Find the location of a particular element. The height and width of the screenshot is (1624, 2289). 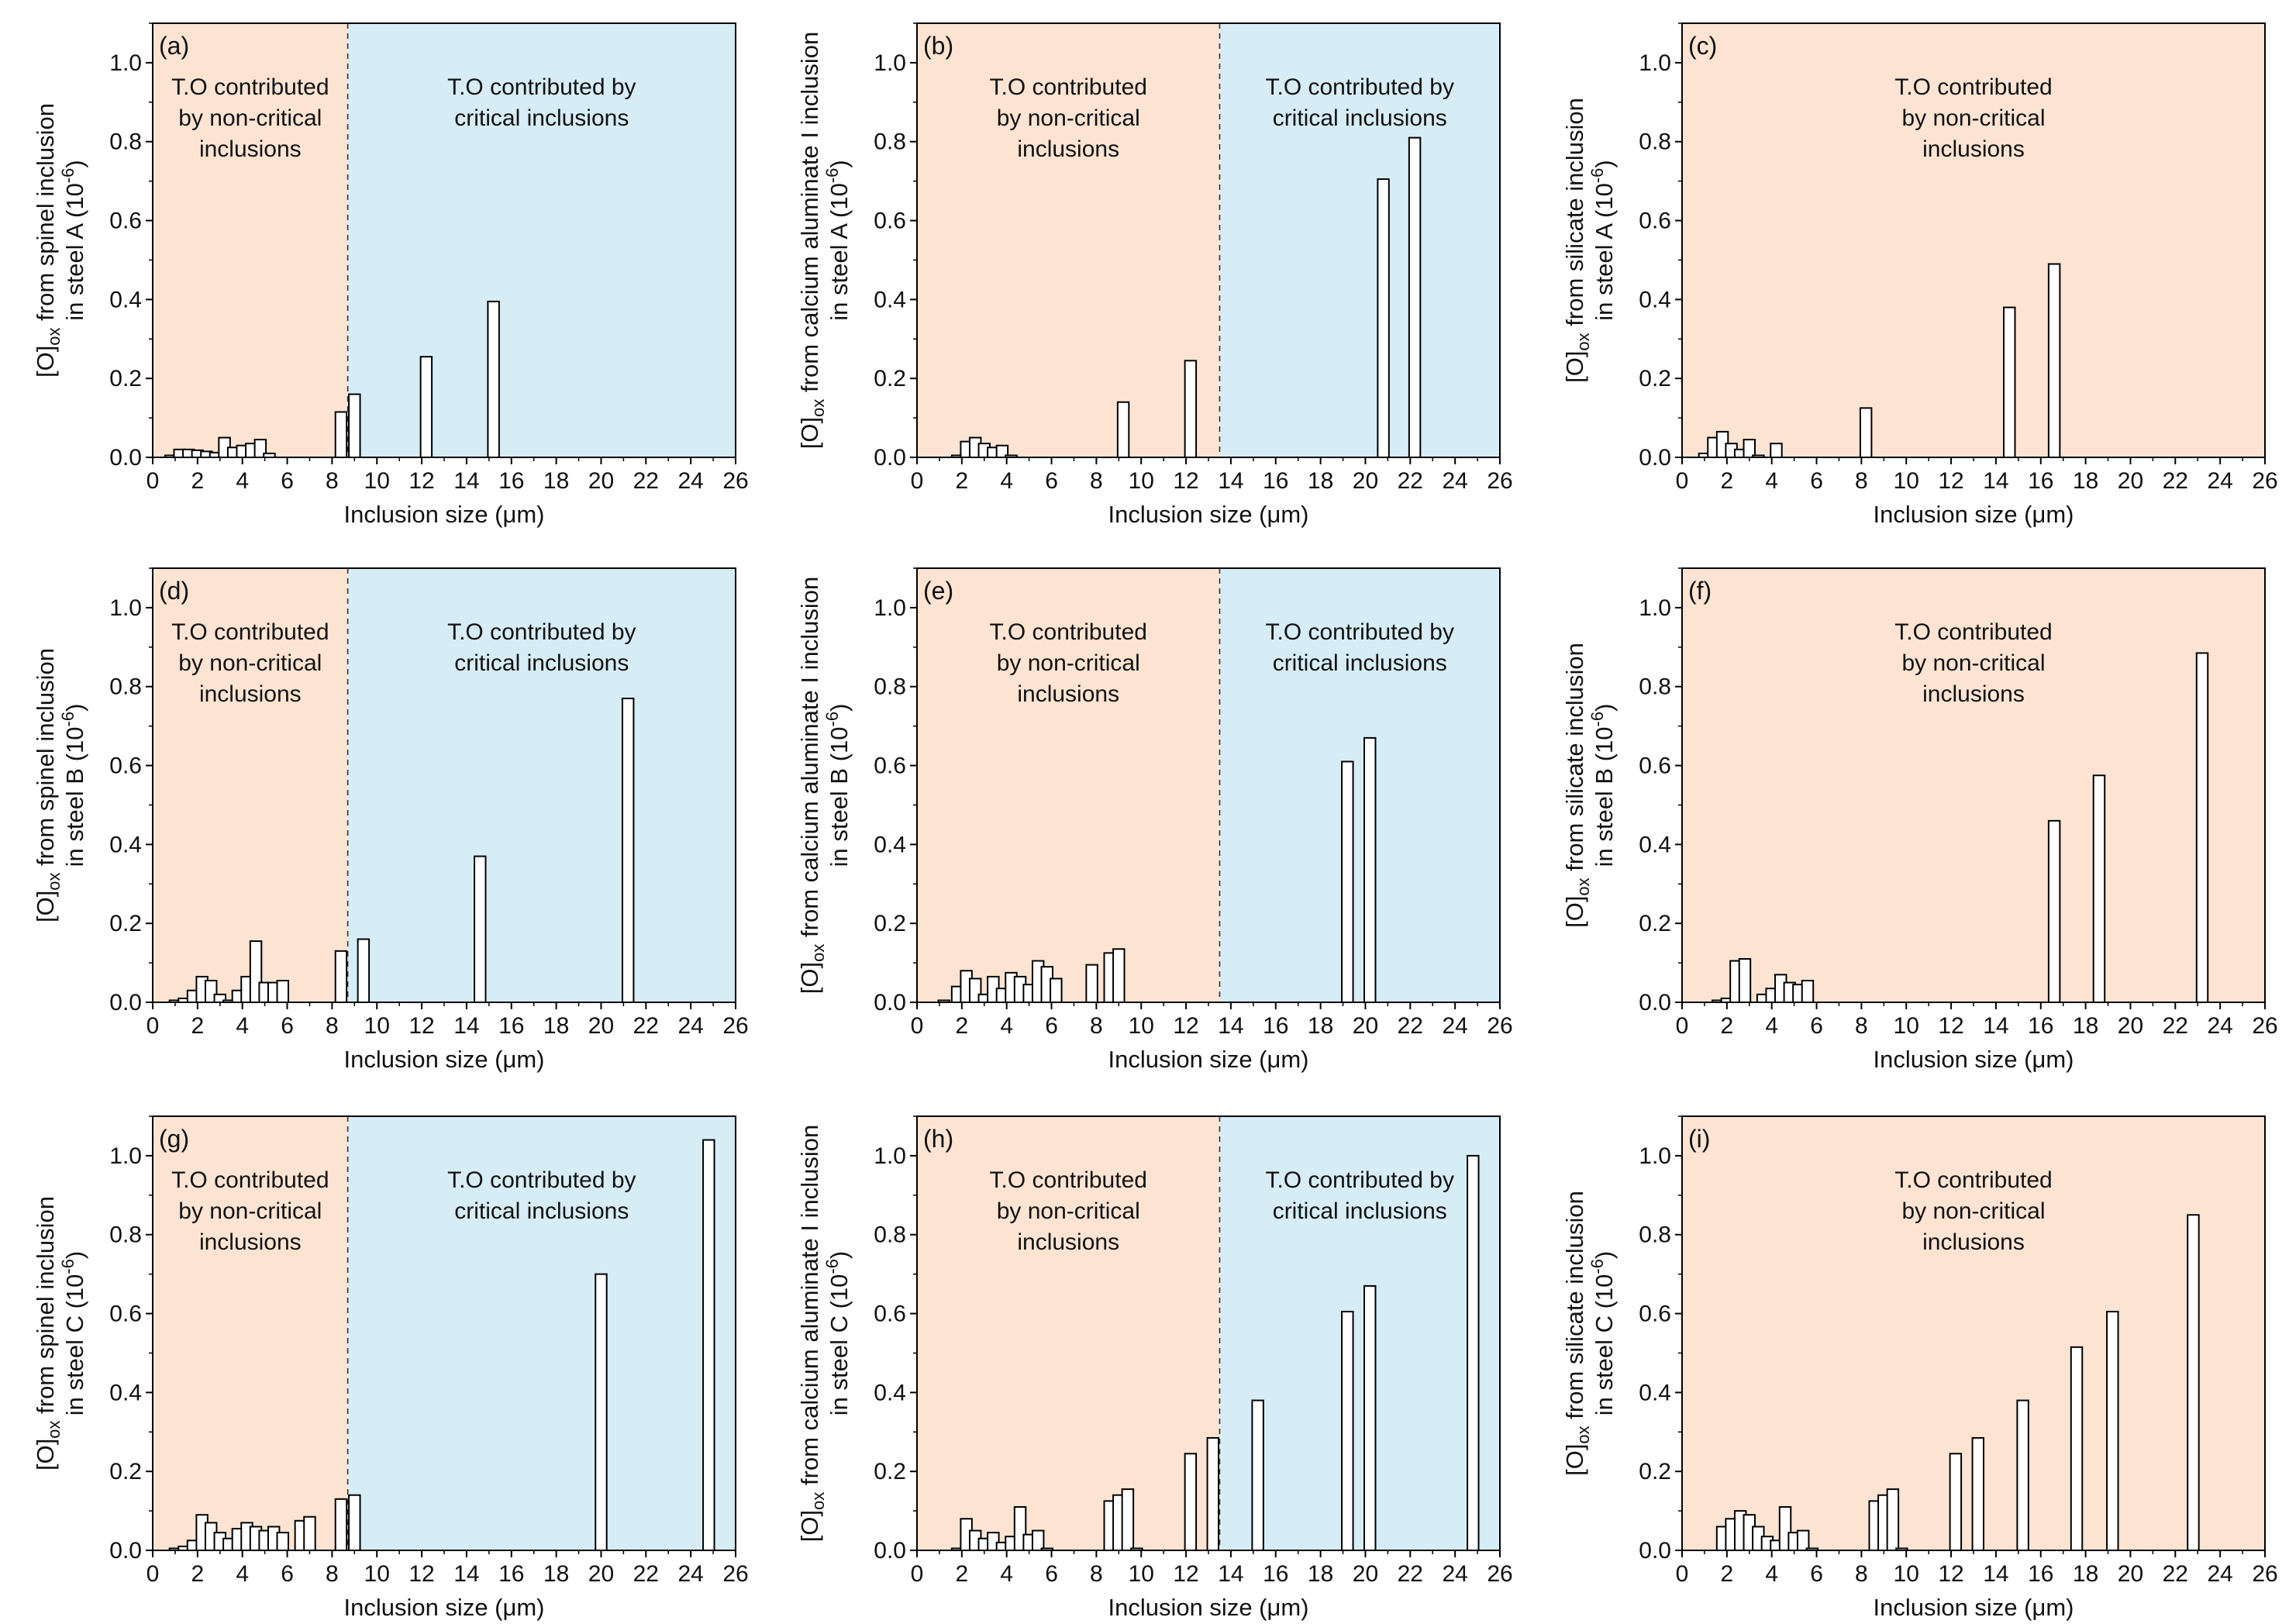

x-axis-title: Inclusion size (μm) is located at coordinates (444, 514).